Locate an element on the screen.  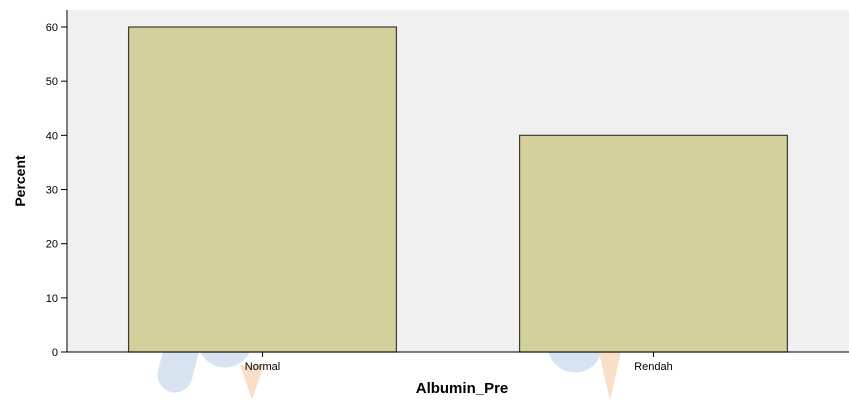
y-tick-label: 10 is located at coordinates (52, 299).